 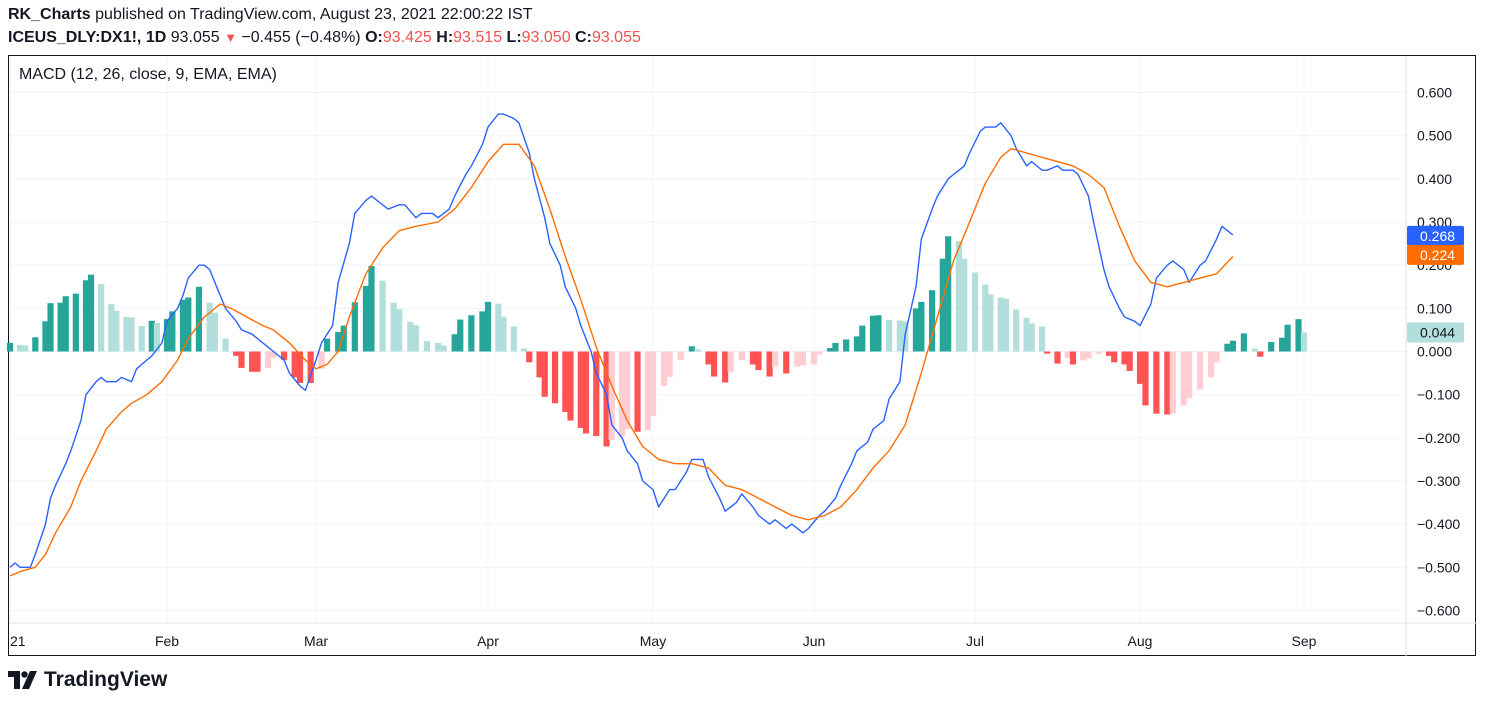 I want to click on high-label: H:, so click(x=445, y=37).